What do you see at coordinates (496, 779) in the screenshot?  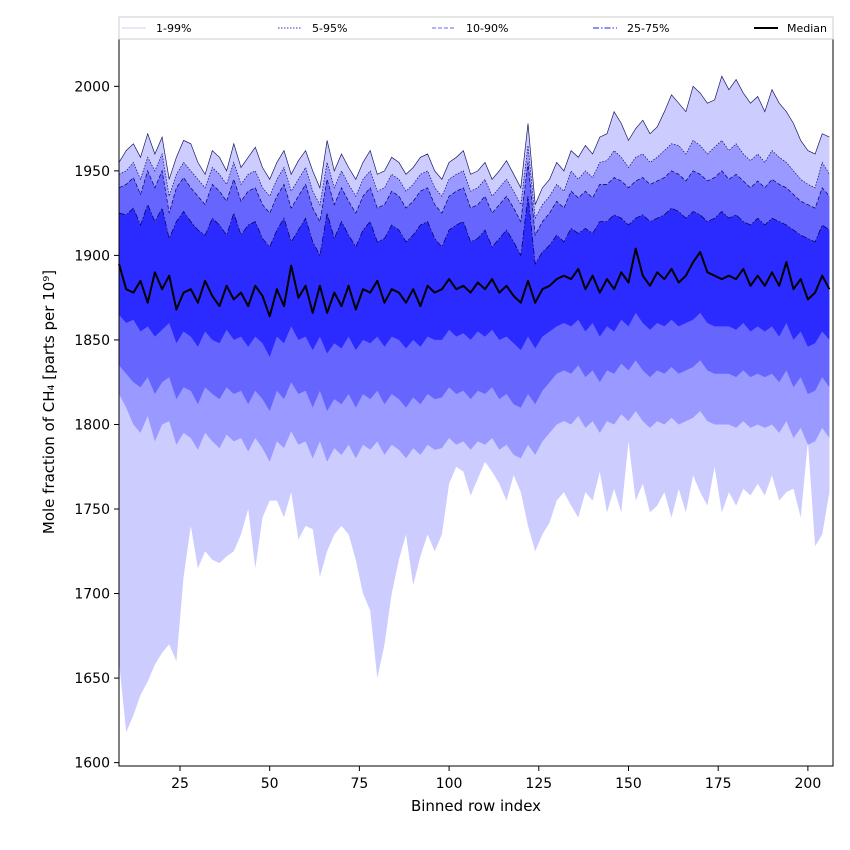 I see `x-axis: 25 50 75 100 125 150 175 200` at bounding box center [496, 779].